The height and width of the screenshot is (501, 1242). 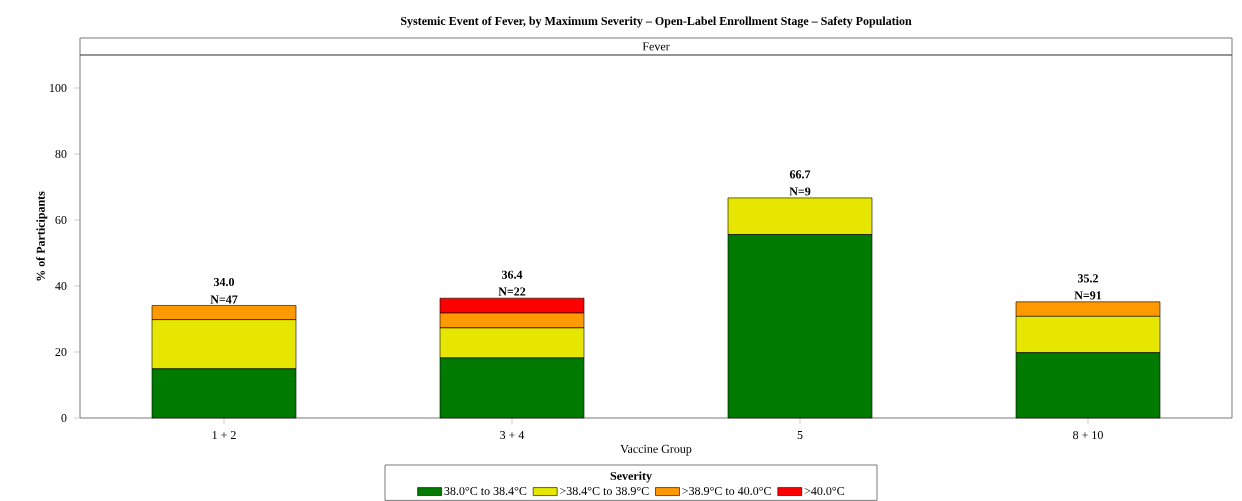 What do you see at coordinates (64, 418) in the screenshot?
I see `y-tick-label: 0` at bounding box center [64, 418].